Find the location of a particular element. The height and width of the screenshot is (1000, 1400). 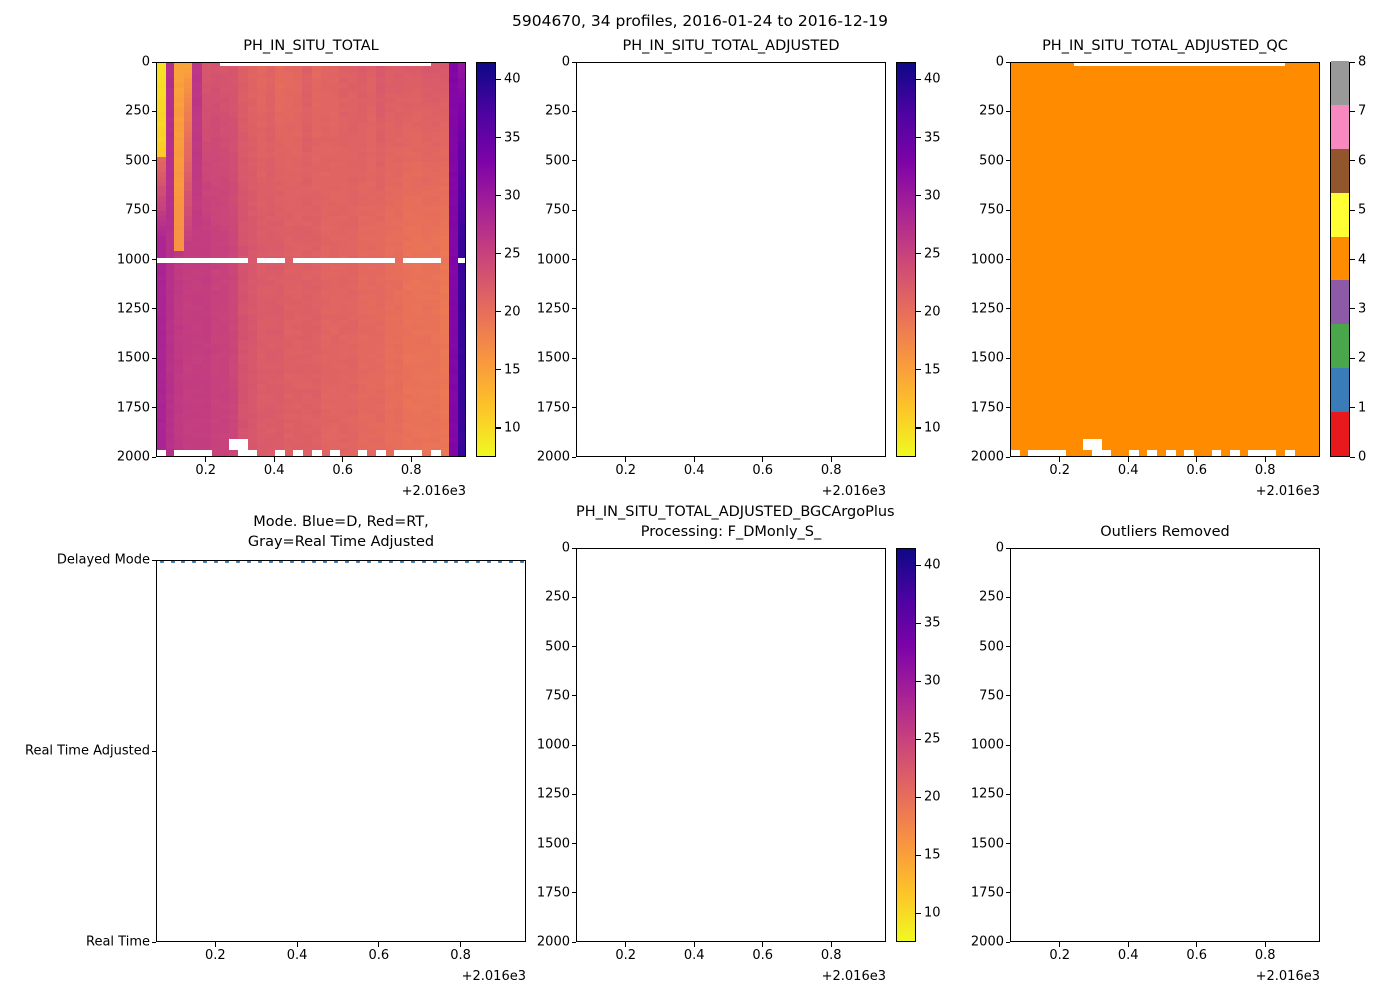

axes-ph-in-situ-total-adjusted is located at coordinates (731, 259).